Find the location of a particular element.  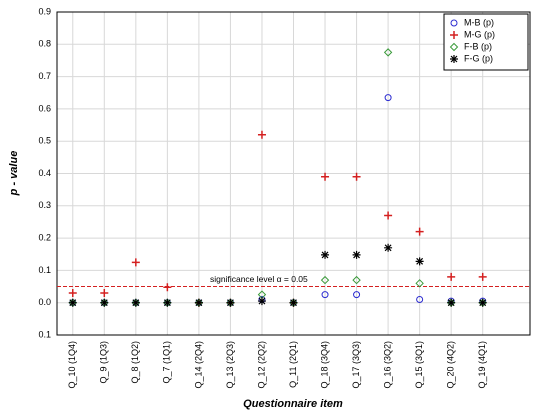

x-tick-label: Q_14 (2Q4) is located at coordinates (198, 365).